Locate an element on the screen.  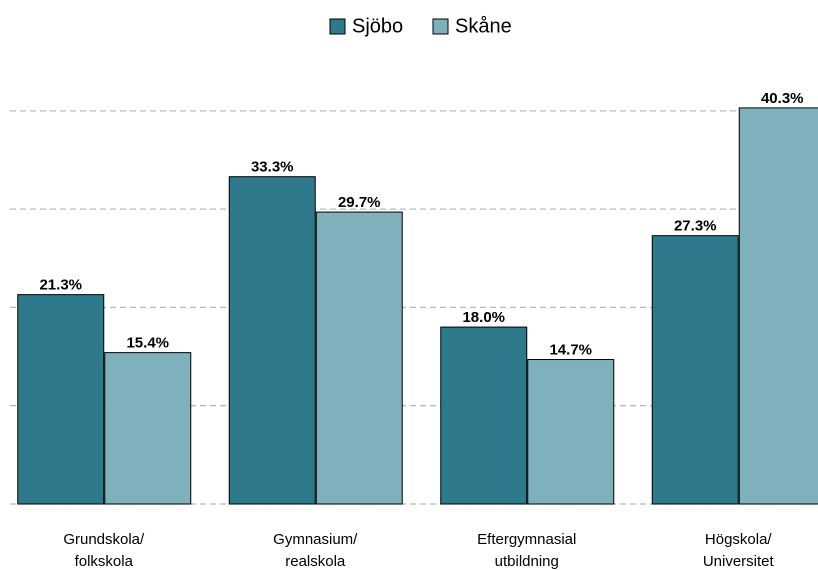
legend-label: Skåne is located at coordinates (483, 26).